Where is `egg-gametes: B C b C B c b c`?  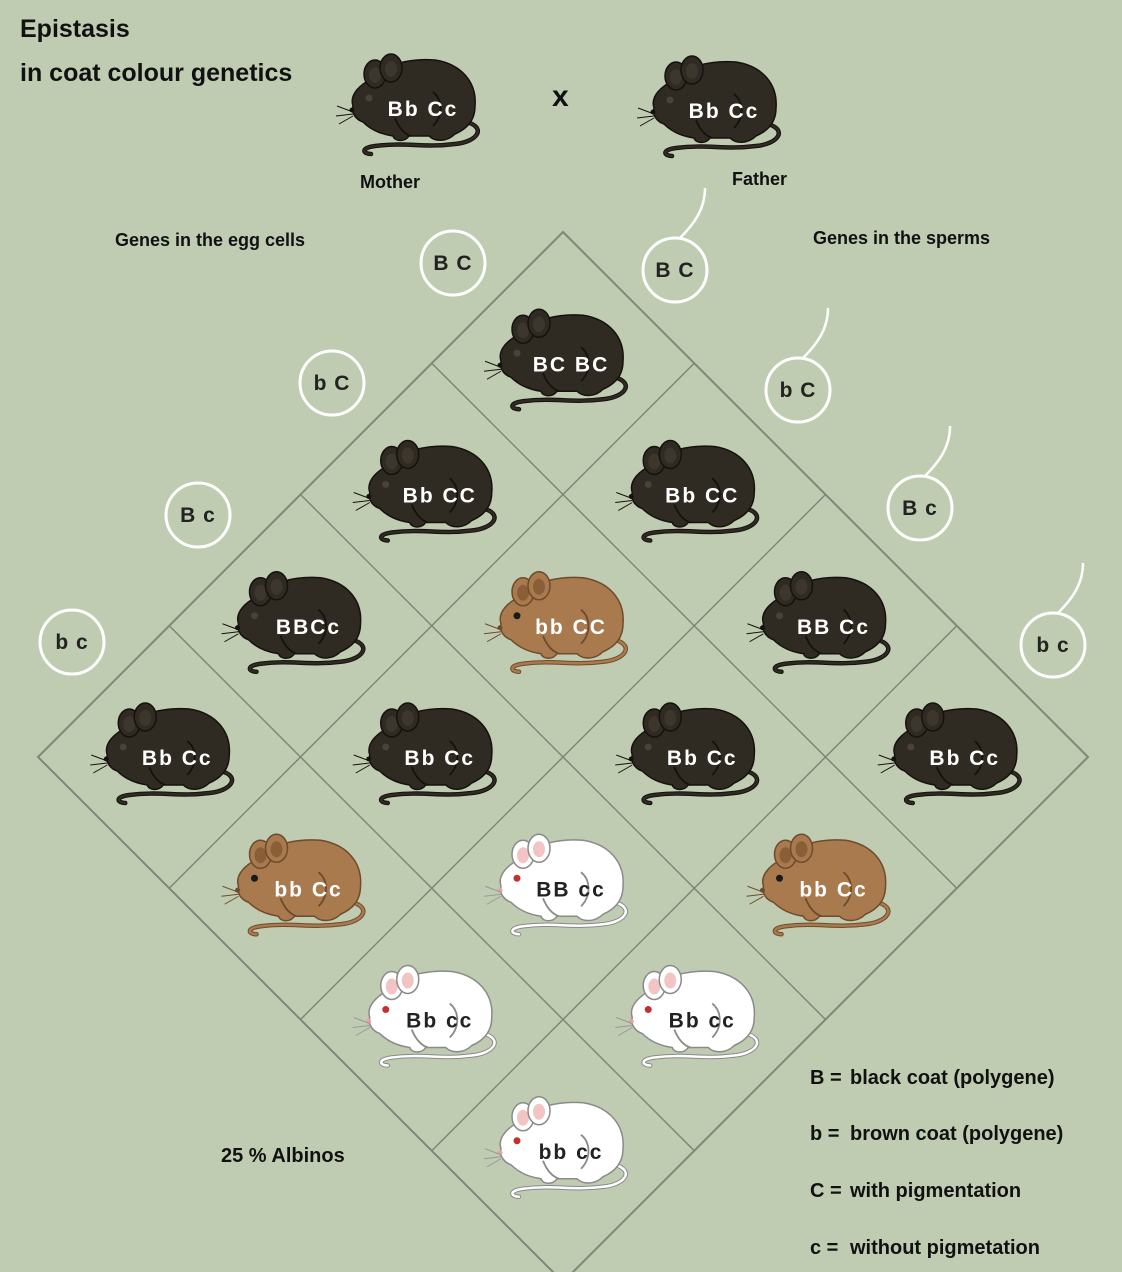 egg-gametes: B C b C B c b c is located at coordinates (262, 452).